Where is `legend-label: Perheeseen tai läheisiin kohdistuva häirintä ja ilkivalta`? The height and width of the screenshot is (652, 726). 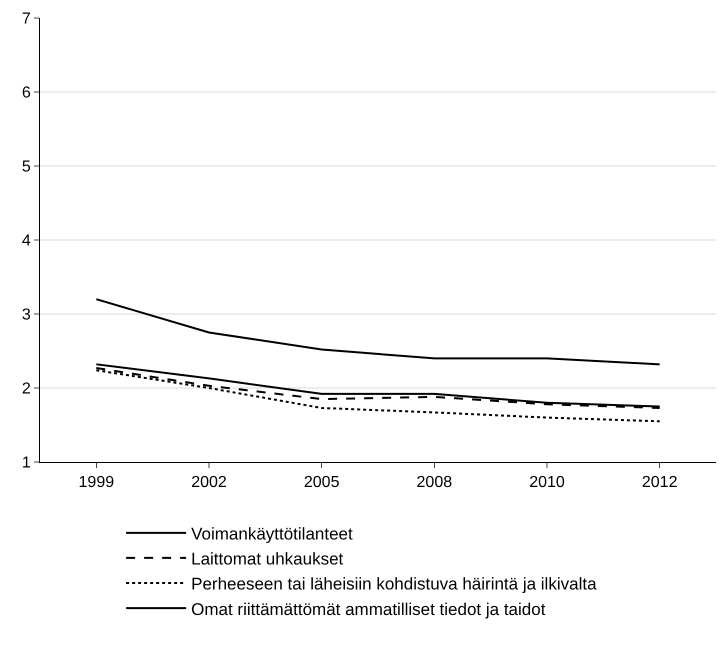
legend-label: Perheeseen tai läheisiin kohdistuva häirintä ja ilkivalta is located at coordinates (394, 584).